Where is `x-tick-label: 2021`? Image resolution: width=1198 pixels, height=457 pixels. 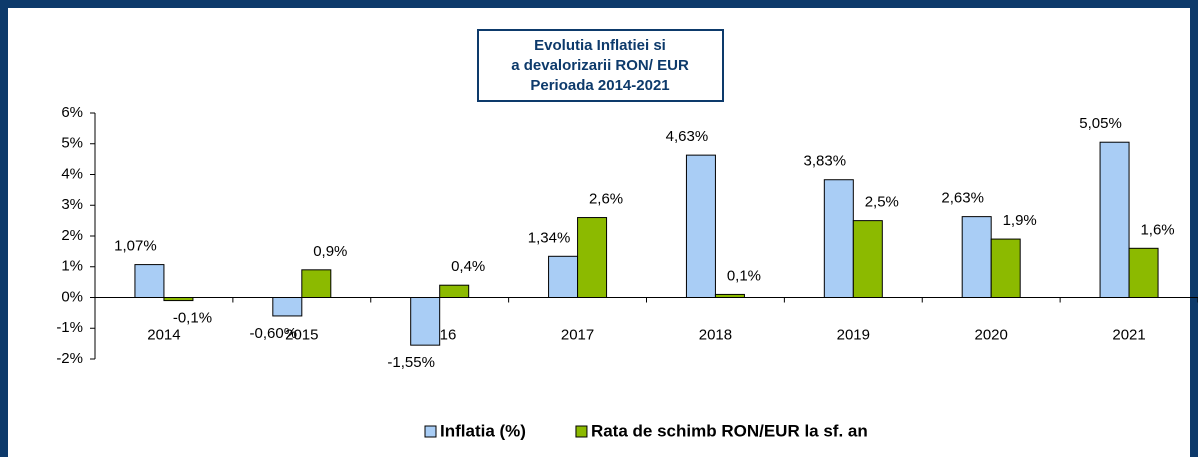 x-tick-label: 2021 is located at coordinates (1128, 334).